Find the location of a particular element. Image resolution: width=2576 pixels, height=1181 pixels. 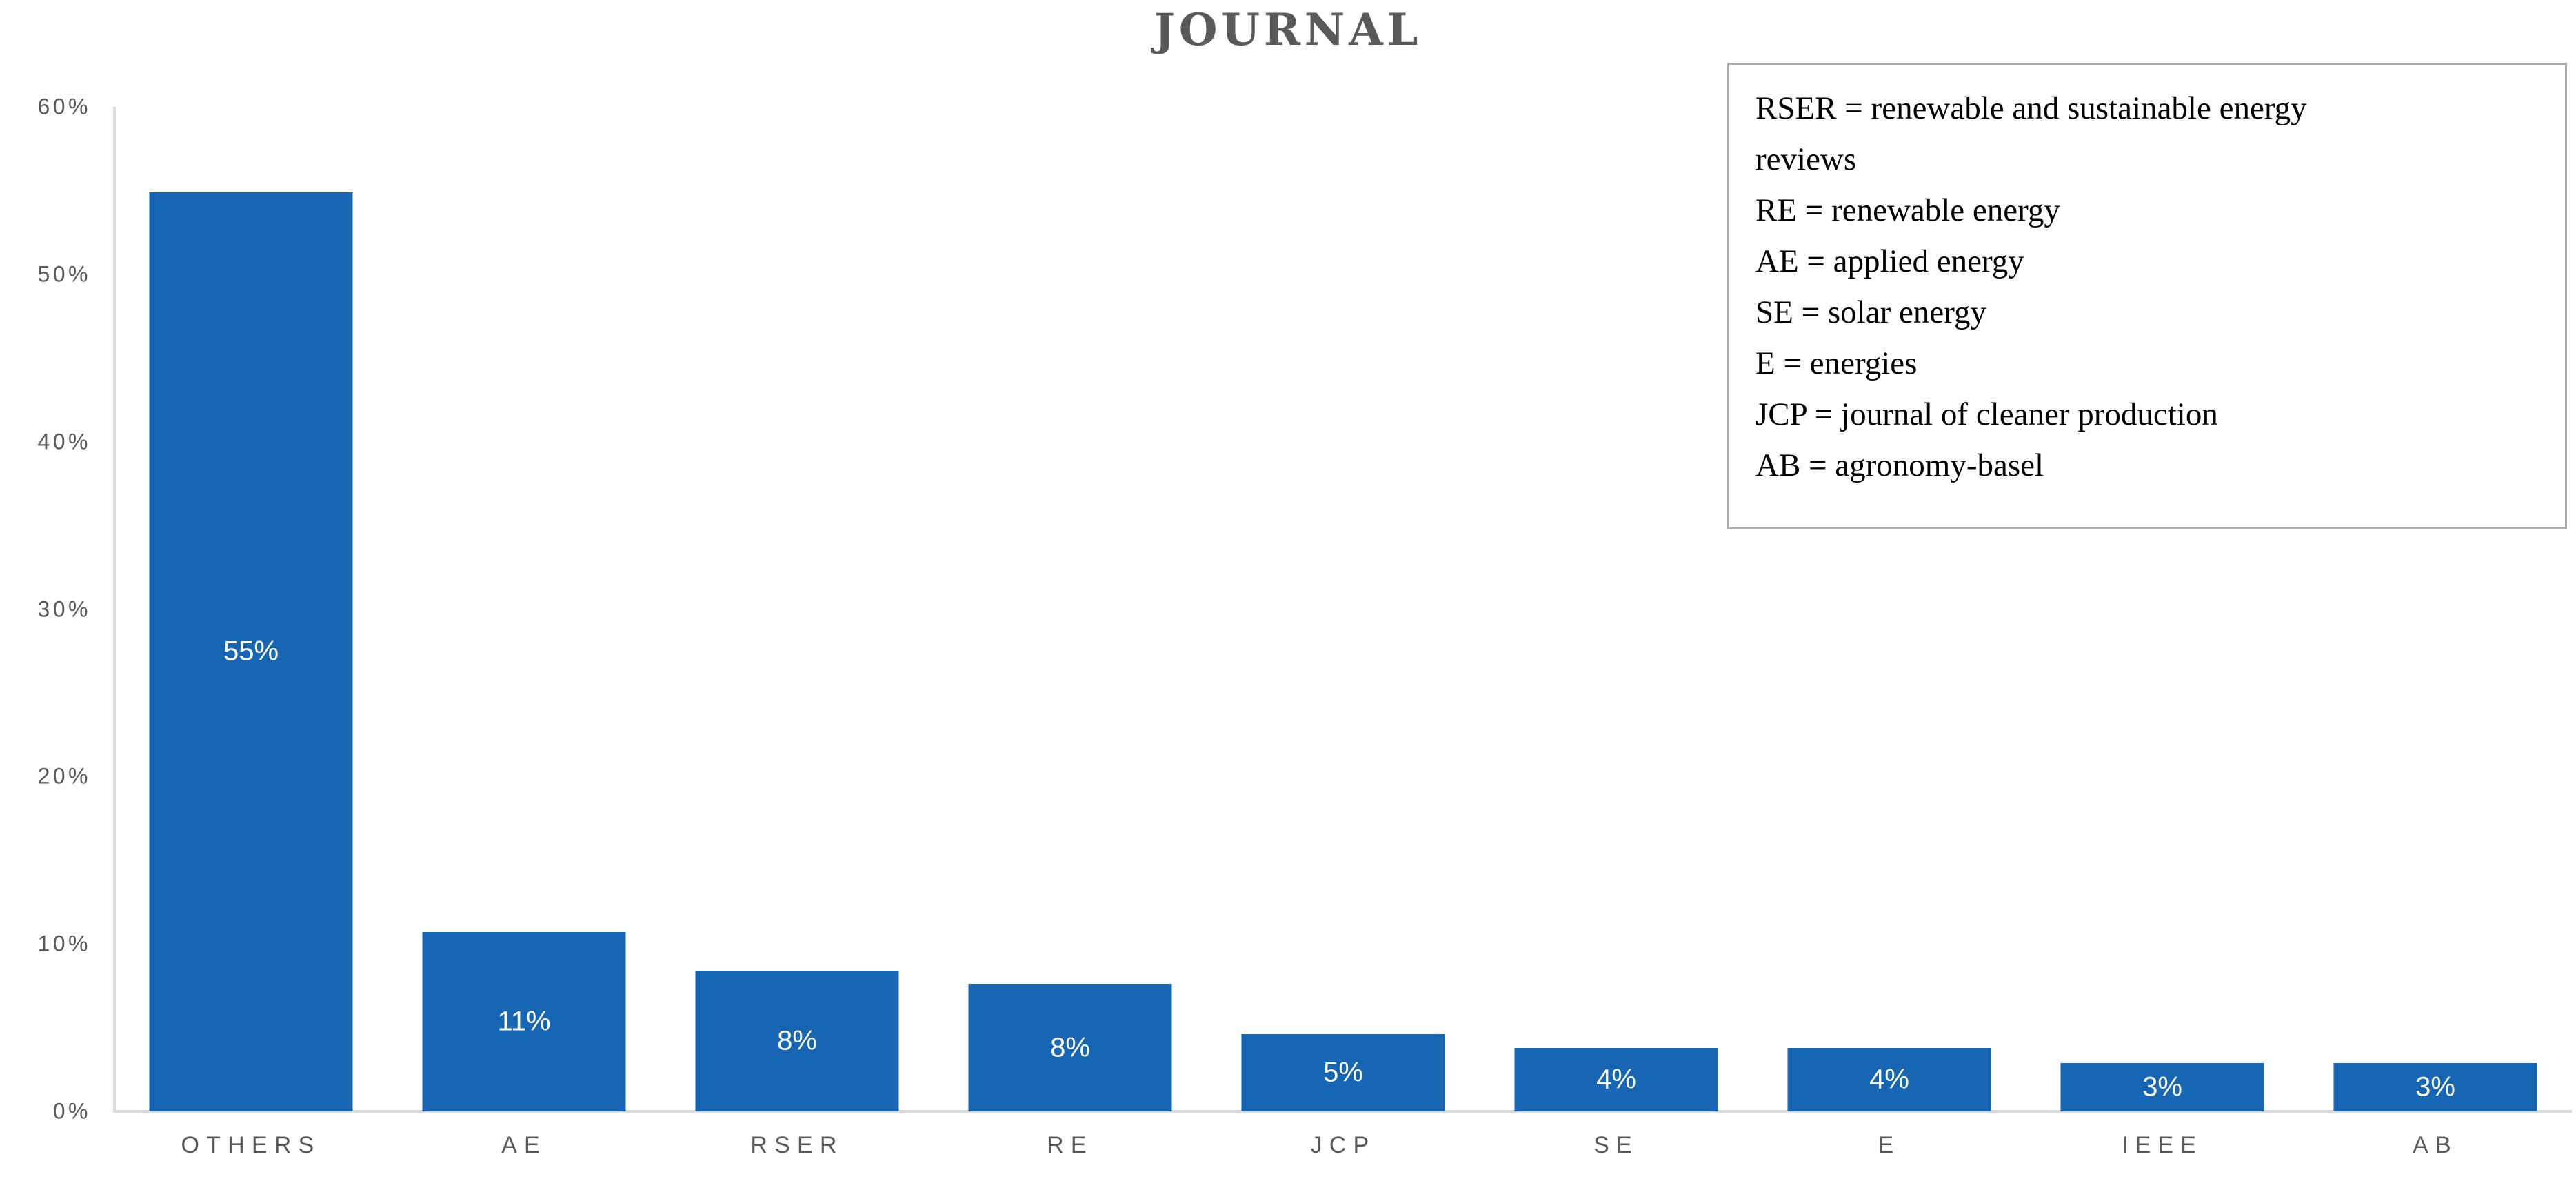

y-axis: 0% 10% 20% 30% 40% 50% 60% is located at coordinates (45, 609).